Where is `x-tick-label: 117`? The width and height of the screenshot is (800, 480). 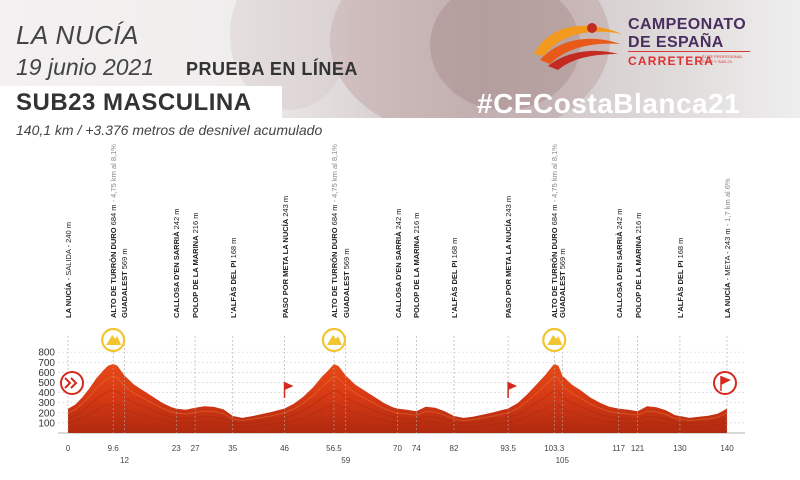 x-tick-label: 117 is located at coordinates (618, 448).